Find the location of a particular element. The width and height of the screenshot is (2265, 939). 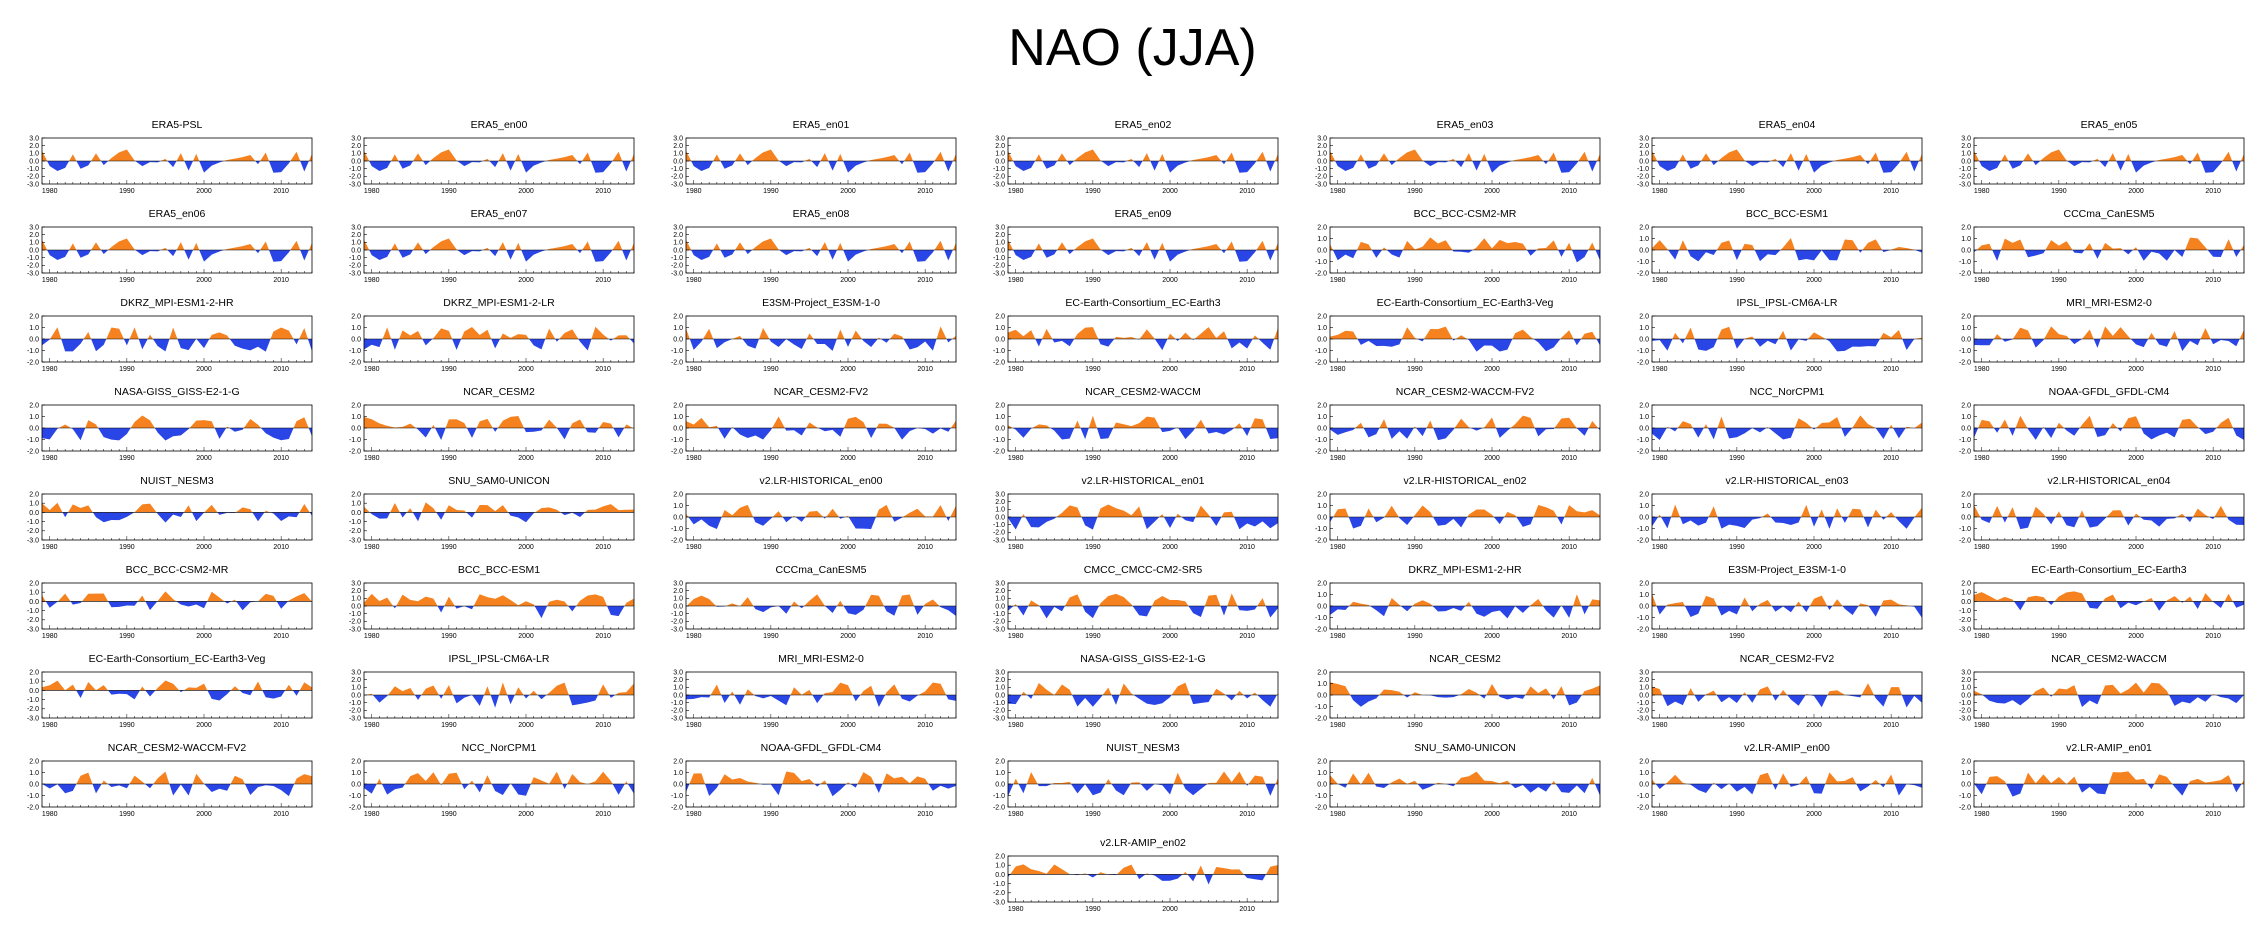

panel-title: CMCC_CMCC-CM2-SR5 is located at coordinates (1143, 570).